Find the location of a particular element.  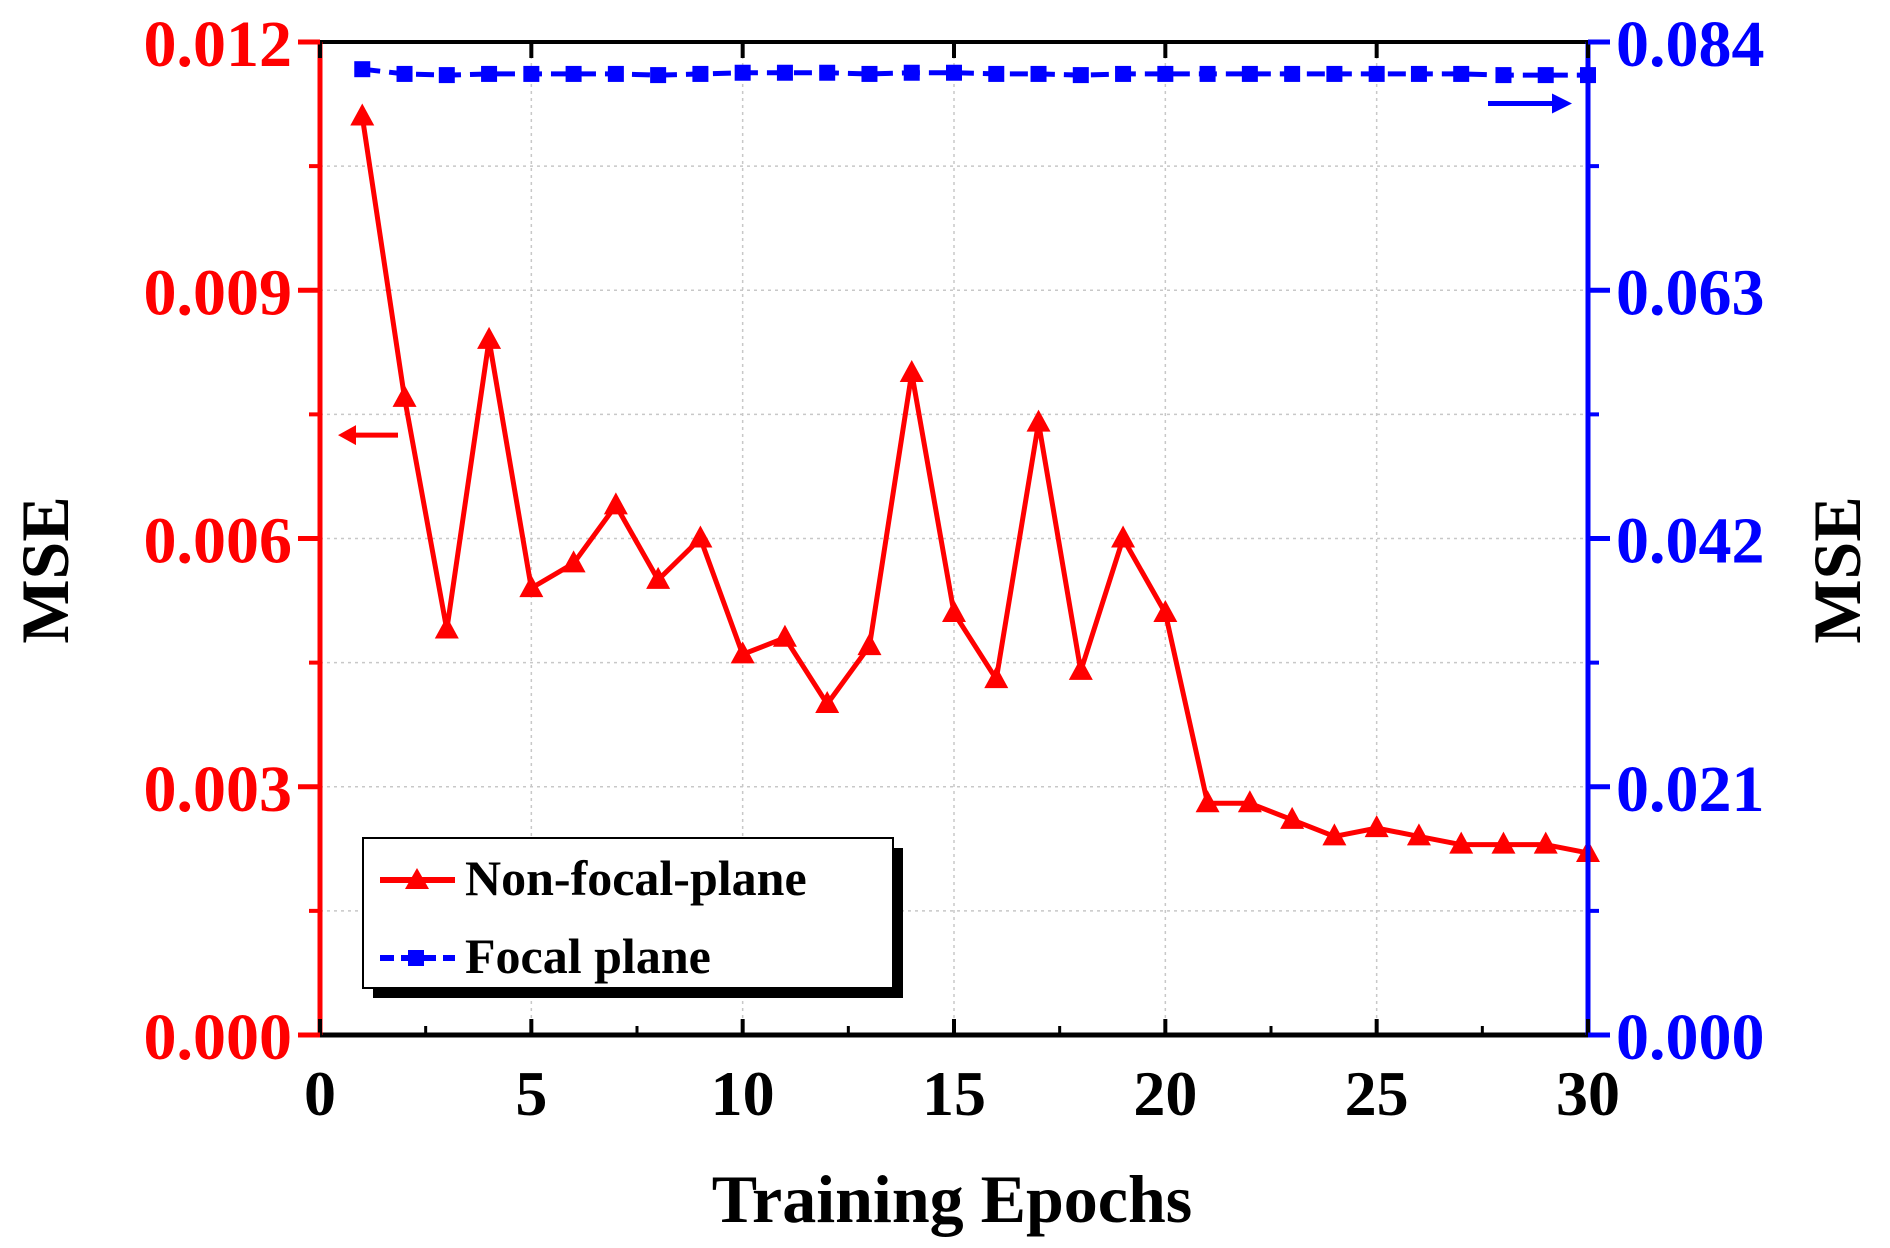

left-arrow-icon is located at coordinates (347, 435).